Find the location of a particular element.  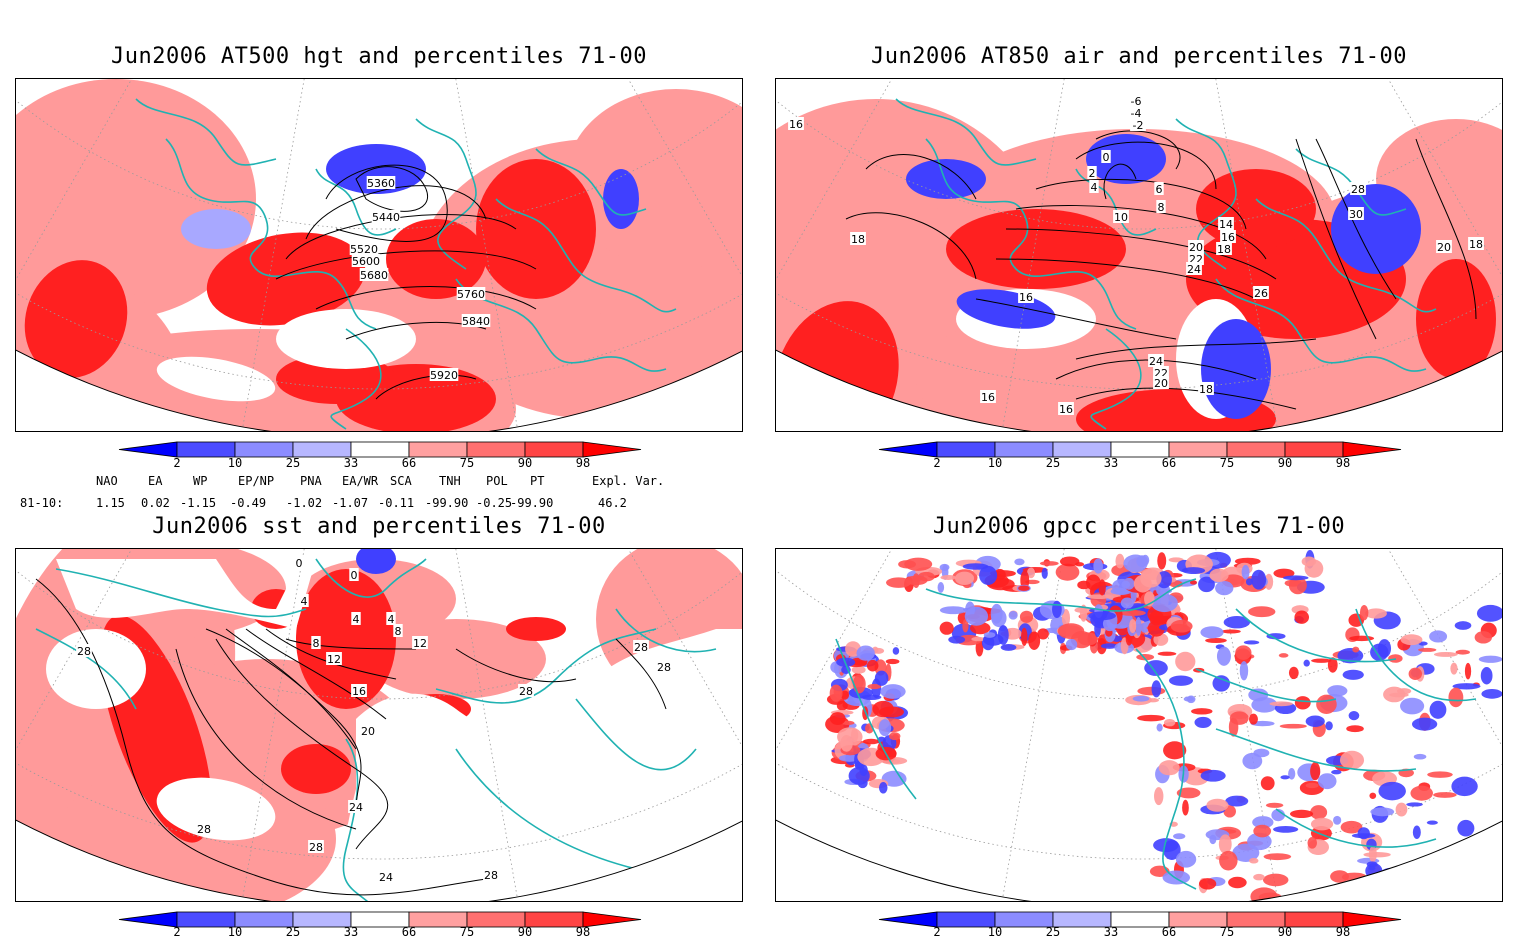

index-value: 1.15 is located at coordinates (110, 503).